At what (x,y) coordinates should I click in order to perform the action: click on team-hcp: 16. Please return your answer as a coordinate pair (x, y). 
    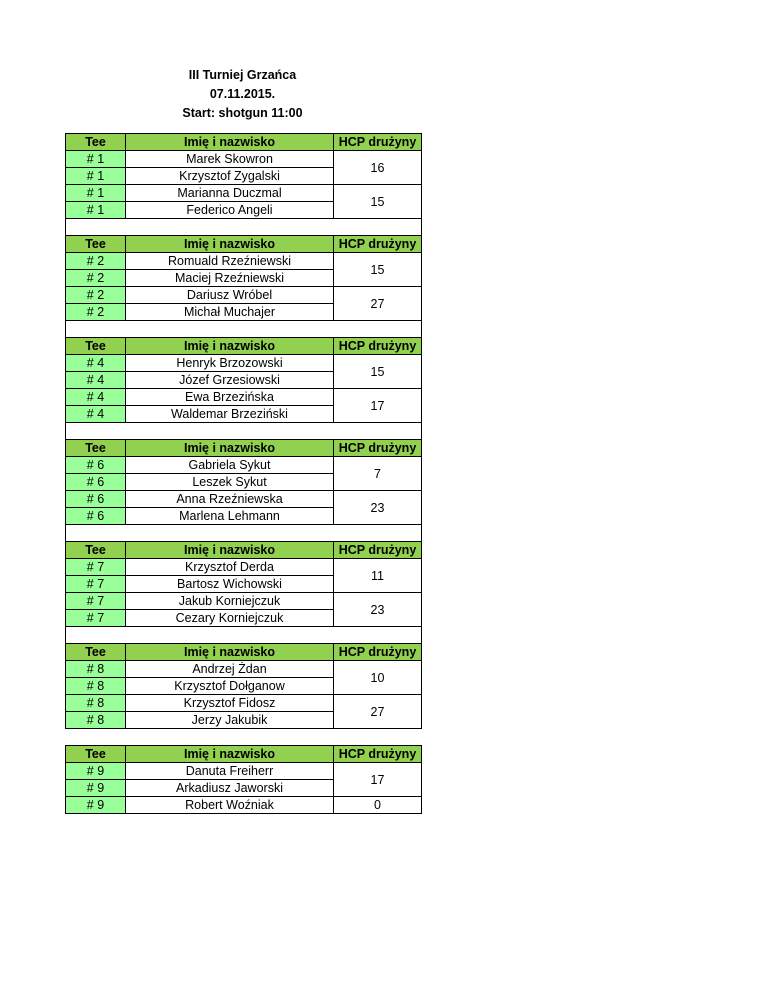
    Looking at the image, I should click on (377, 167).